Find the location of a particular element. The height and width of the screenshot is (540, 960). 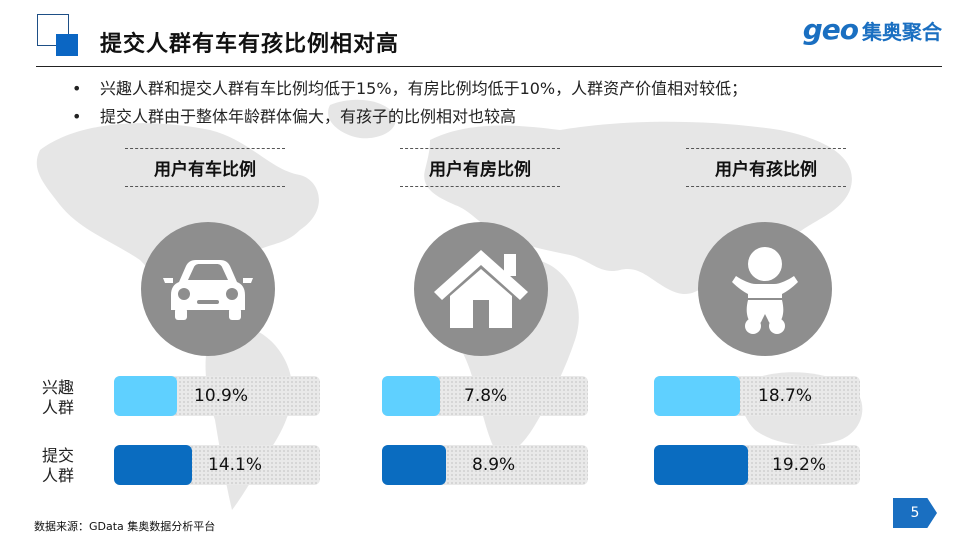

brand-logo-name: 集奥聚合 is located at coordinates (902, 32).